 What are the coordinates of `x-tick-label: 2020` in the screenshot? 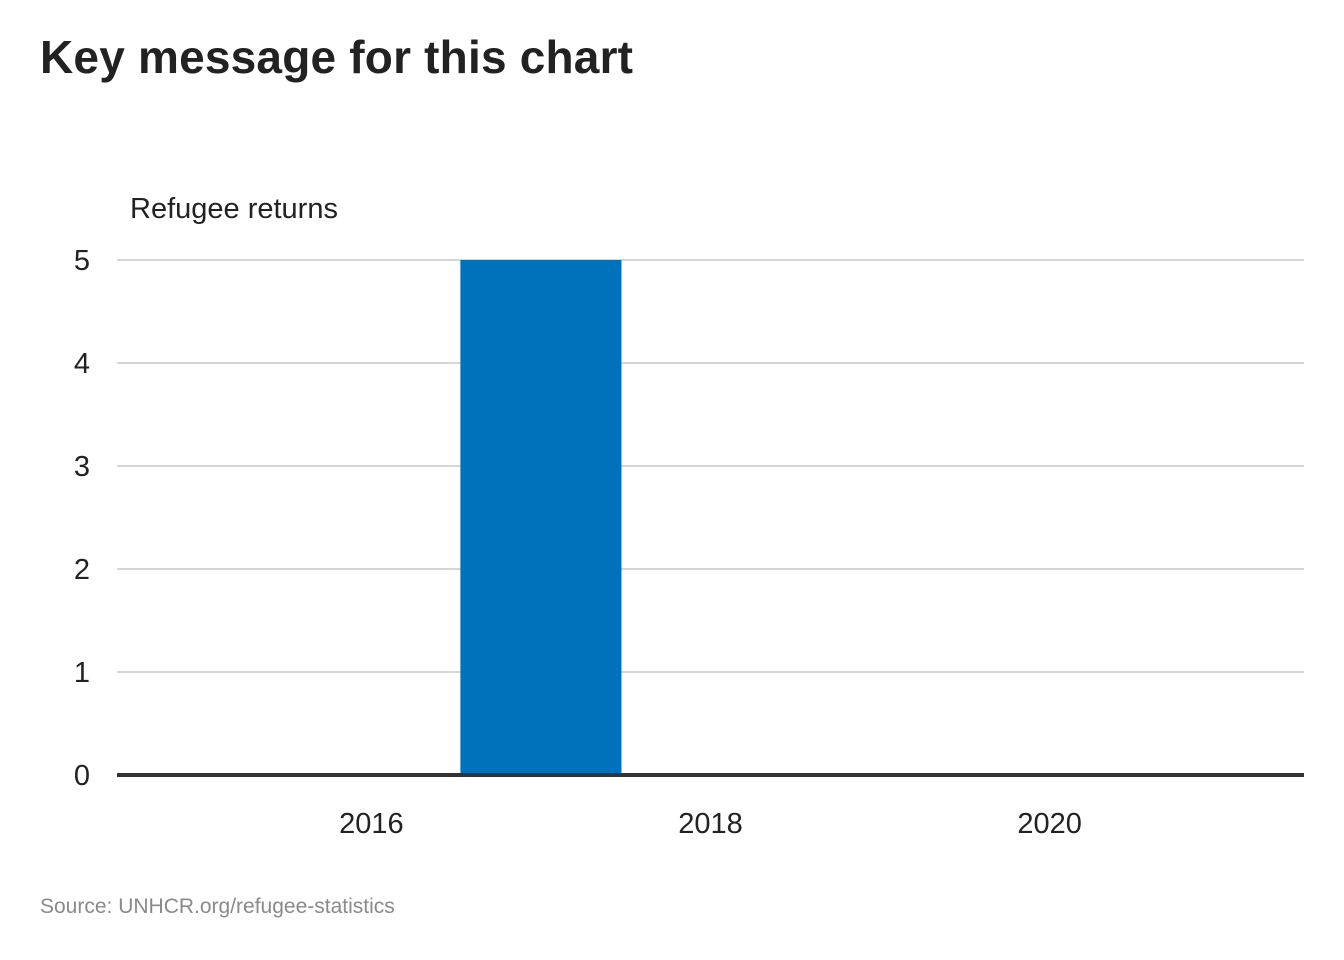 It's located at (1049, 824).